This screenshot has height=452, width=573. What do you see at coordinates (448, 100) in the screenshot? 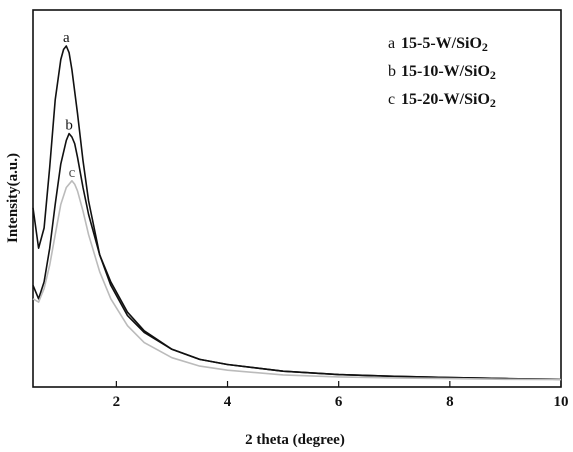
I see `legend-entry-c: 15-20-W/SiO2` at bounding box center [448, 100].